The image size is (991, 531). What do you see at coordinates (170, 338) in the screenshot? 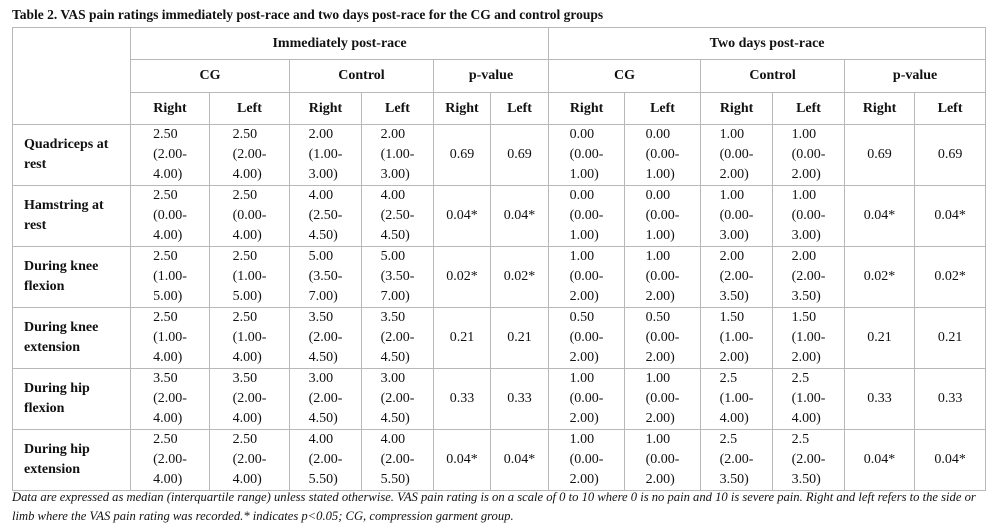
I see `cell-block: 2.50 (1.00- 4.00)` at bounding box center [170, 338].